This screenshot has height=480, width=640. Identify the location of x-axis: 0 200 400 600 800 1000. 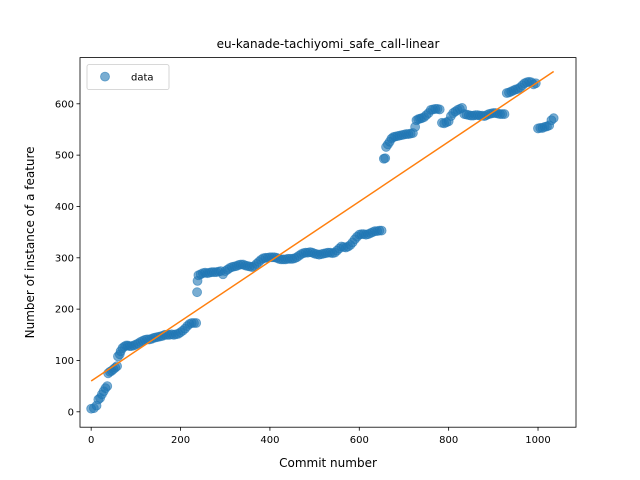
(319, 436).